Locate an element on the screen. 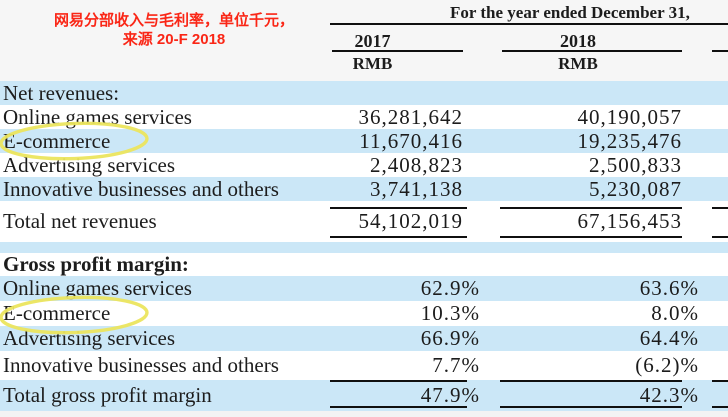  net-revenues-heading-row: Net revenues: is located at coordinates (364, 93).